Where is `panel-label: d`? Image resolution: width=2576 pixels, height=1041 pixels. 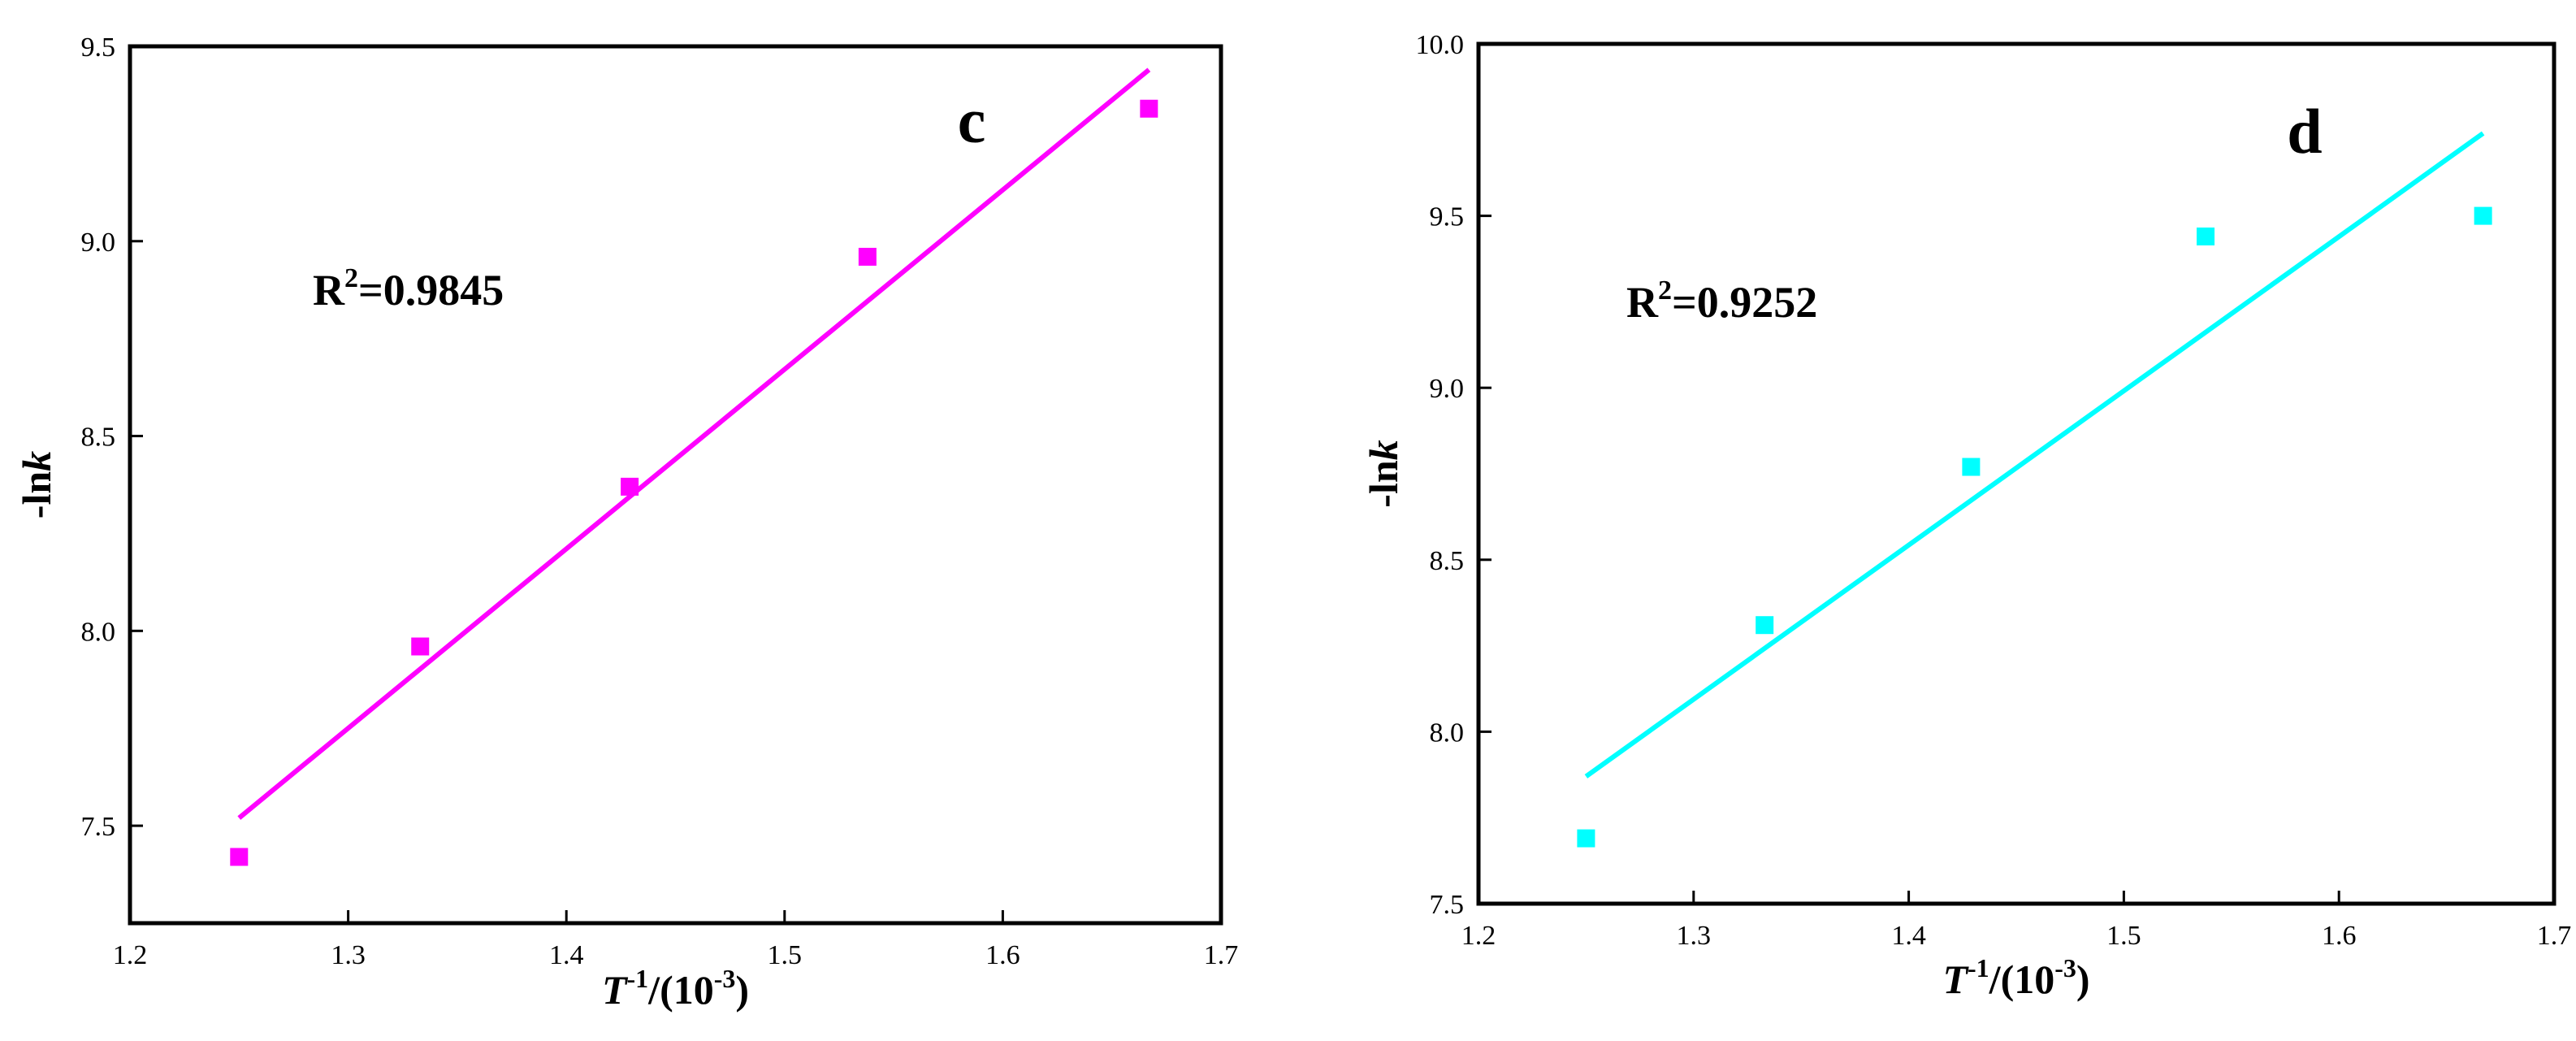 panel-label: d is located at coordinates (2304, 131).